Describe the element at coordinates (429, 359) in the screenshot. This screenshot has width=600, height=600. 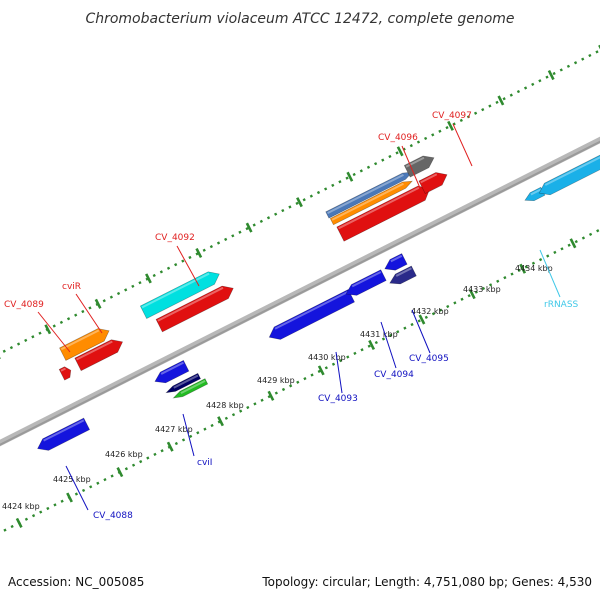
I see `gene-label: CV_4095` at that location.